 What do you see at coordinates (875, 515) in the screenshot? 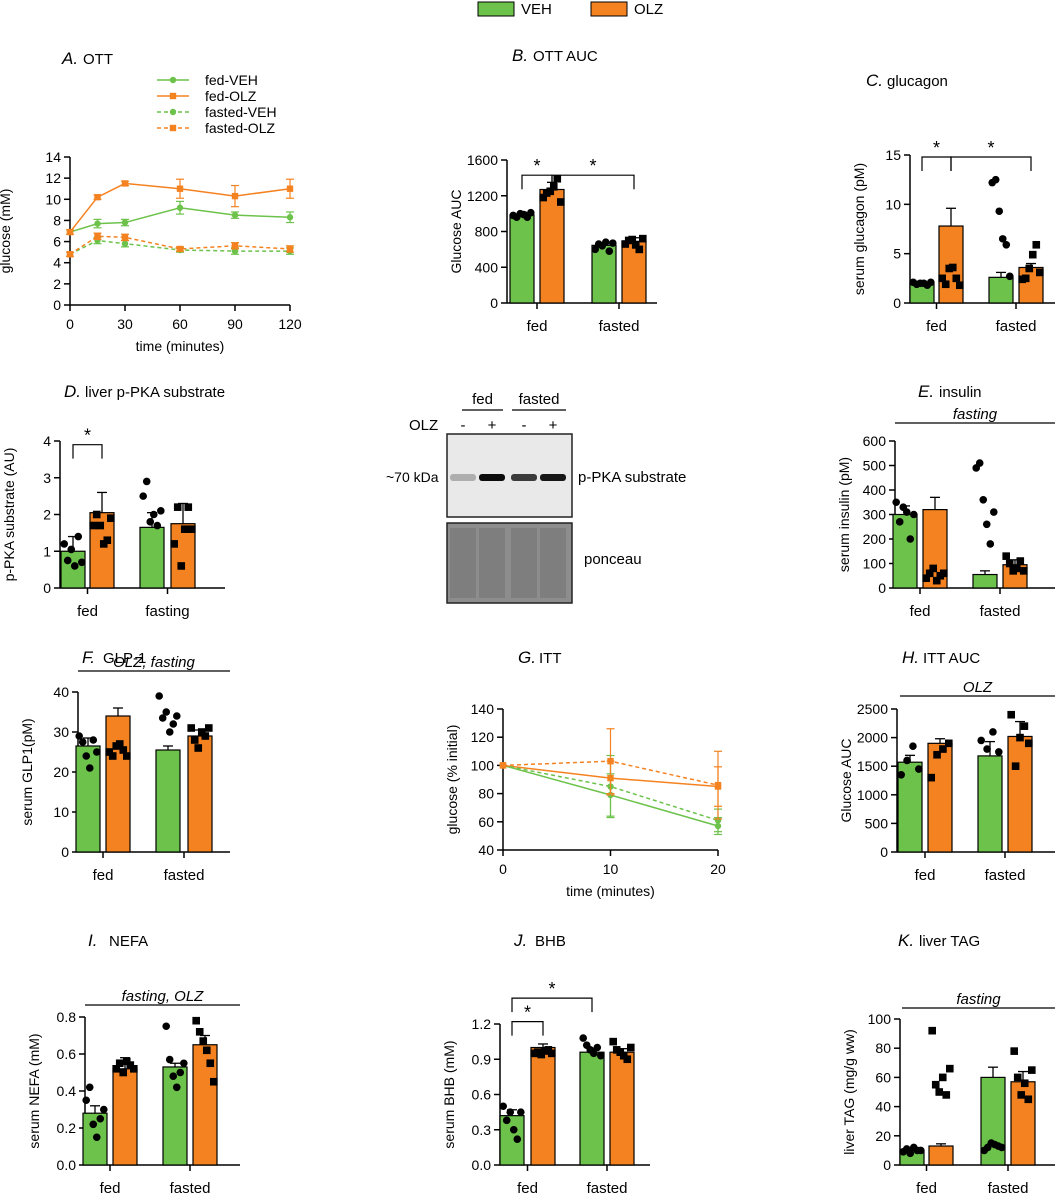
I see `y-tick-label: 300` at bounding box center [875, 515].